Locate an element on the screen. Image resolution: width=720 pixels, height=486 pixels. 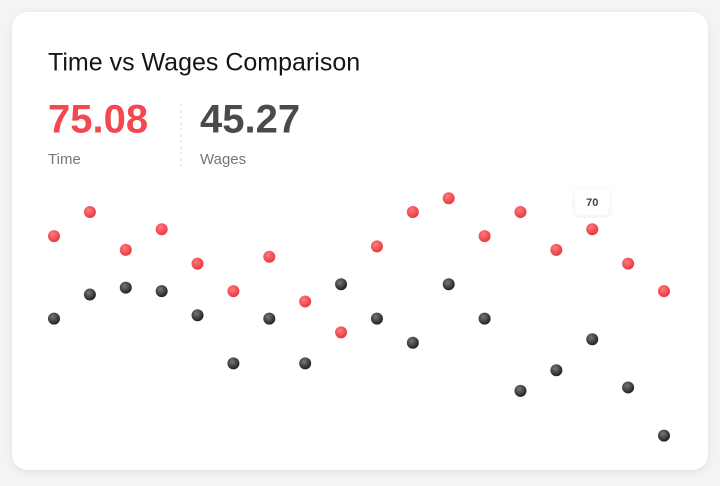
chart-title: Time vs Wages Comparison is located at coordinates (204, 63).